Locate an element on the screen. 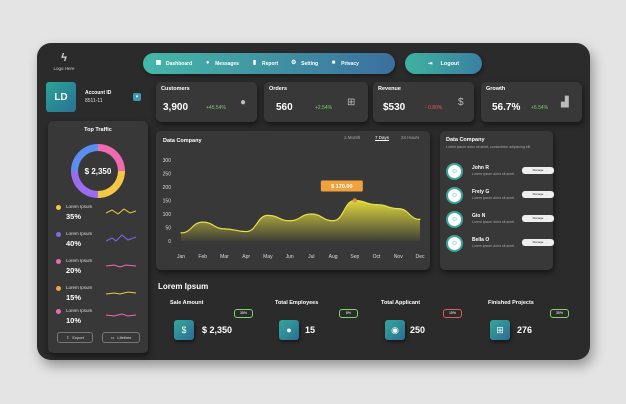  logo-text: Logo Here is located at coordinates (64, 68).